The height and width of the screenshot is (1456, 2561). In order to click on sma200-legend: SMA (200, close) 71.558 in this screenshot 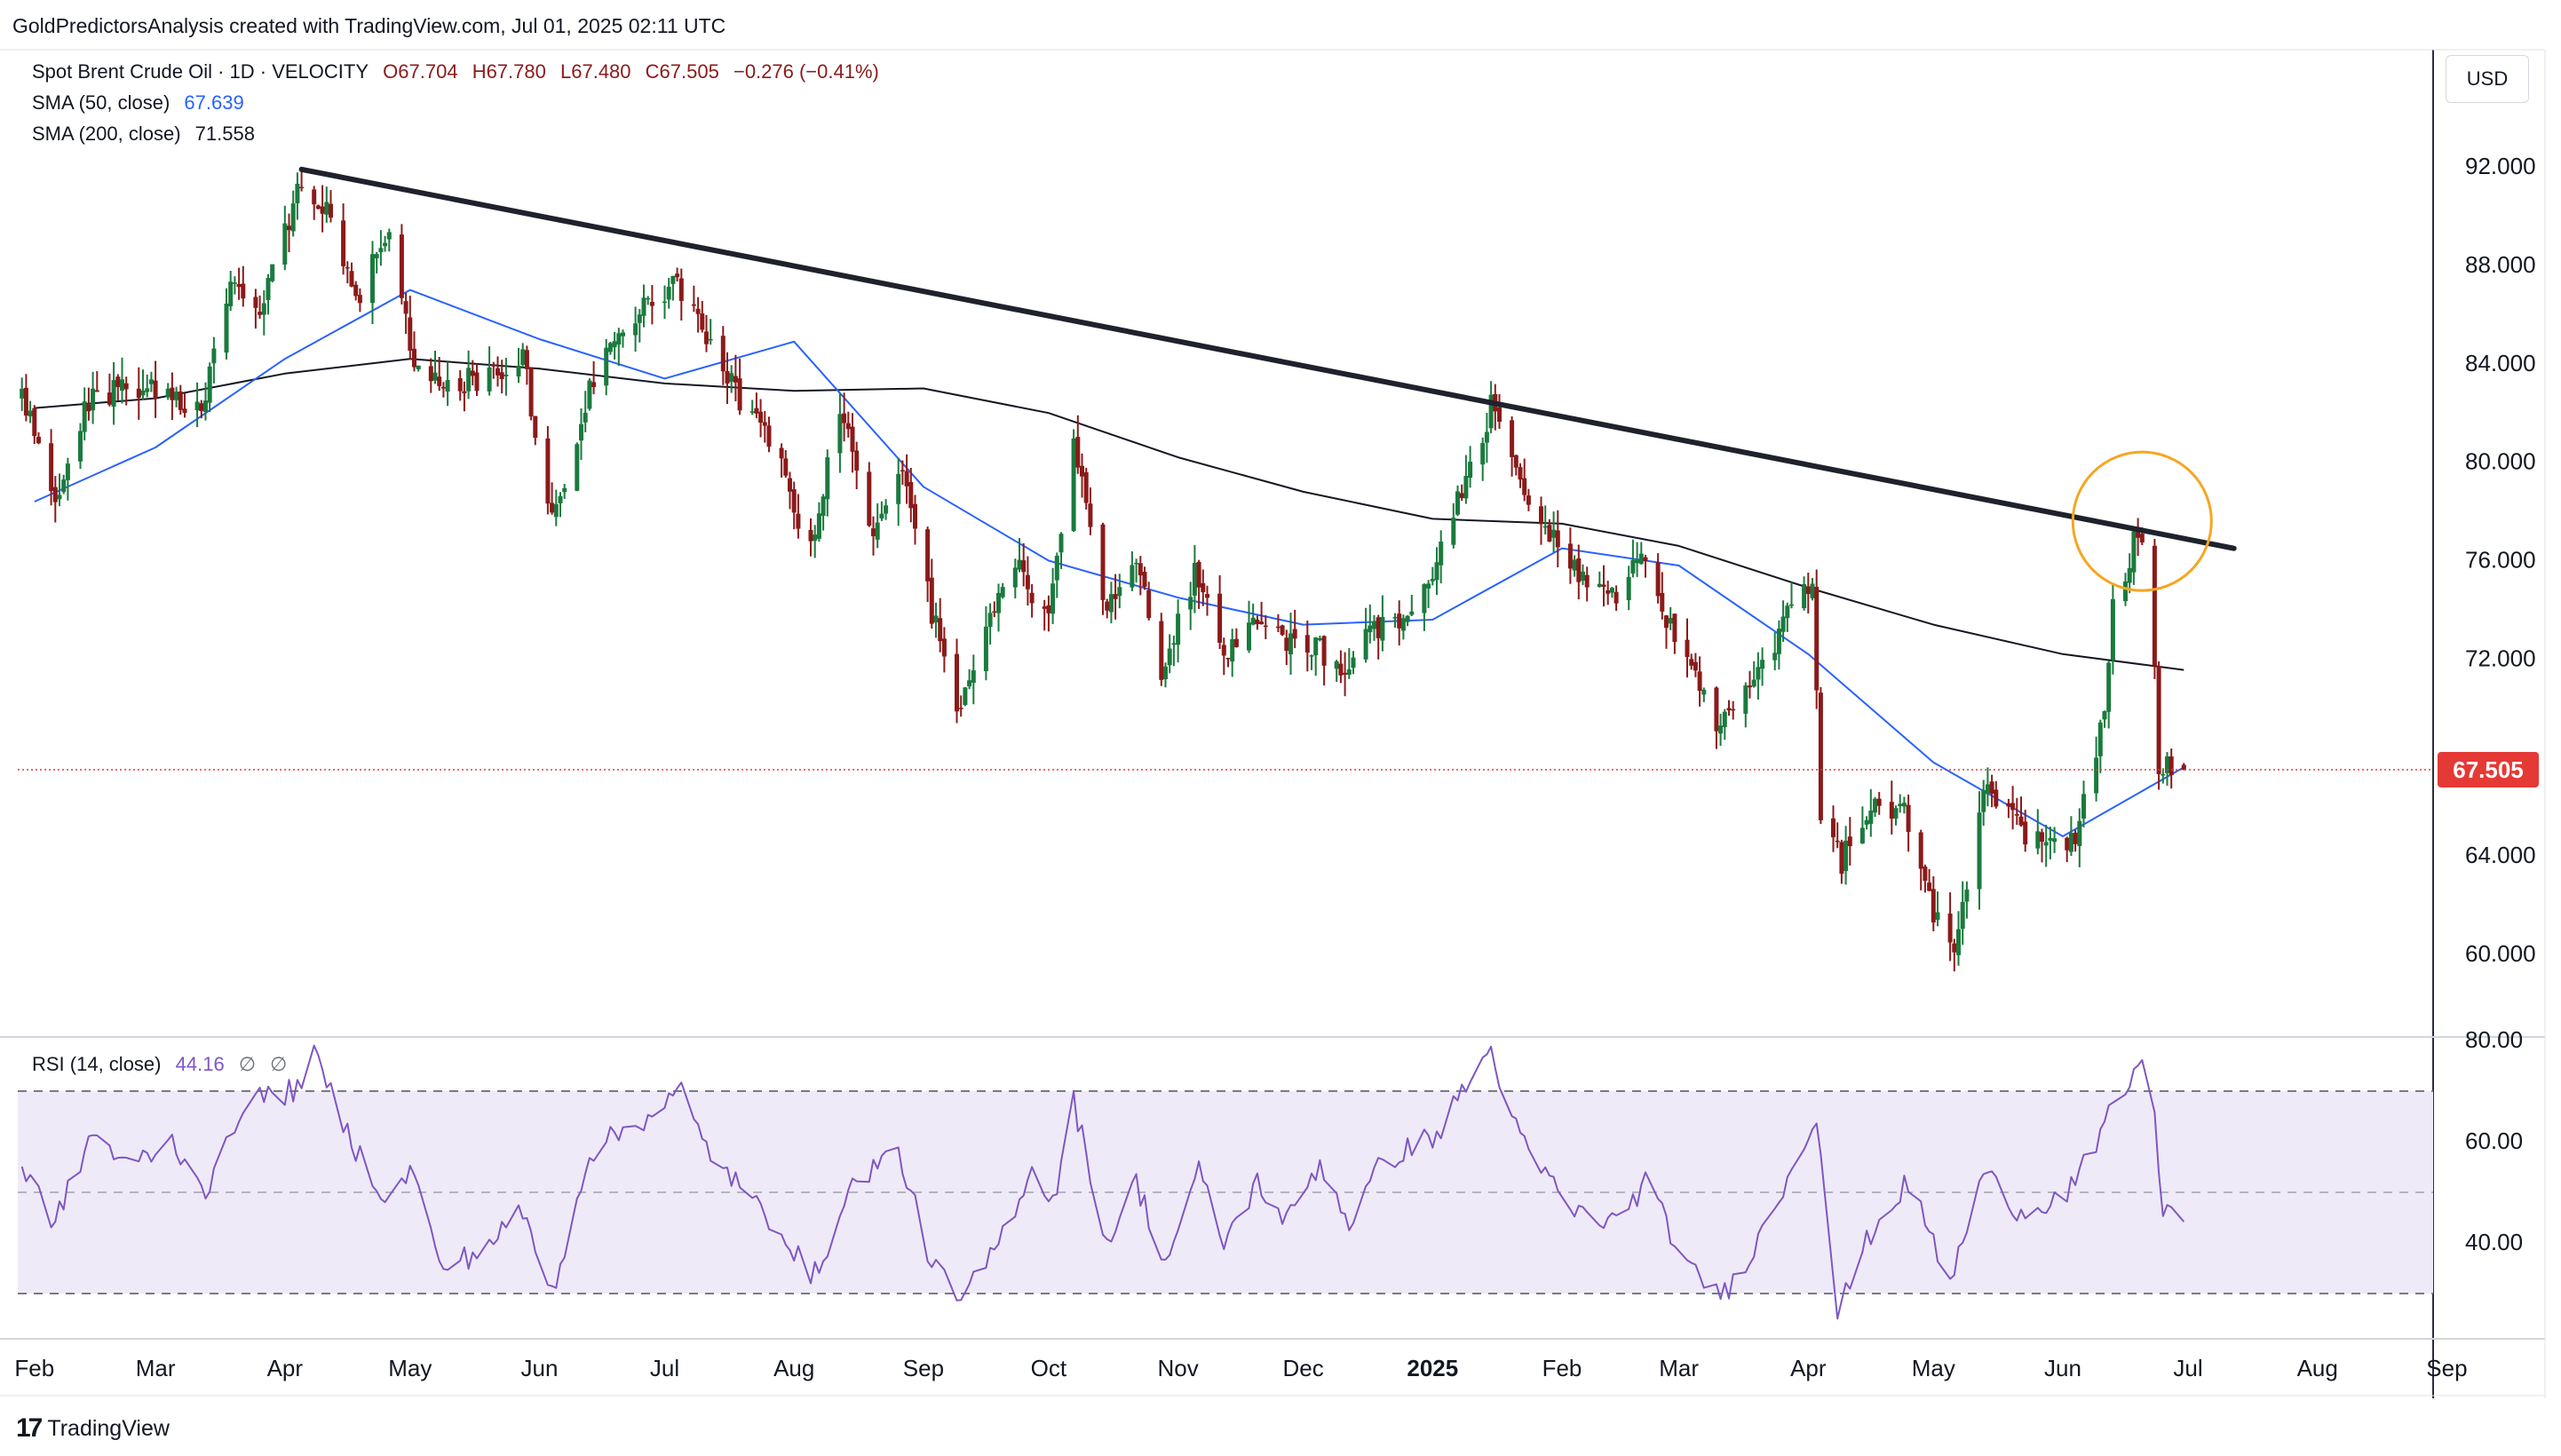, I will do `click(148, 134)`.